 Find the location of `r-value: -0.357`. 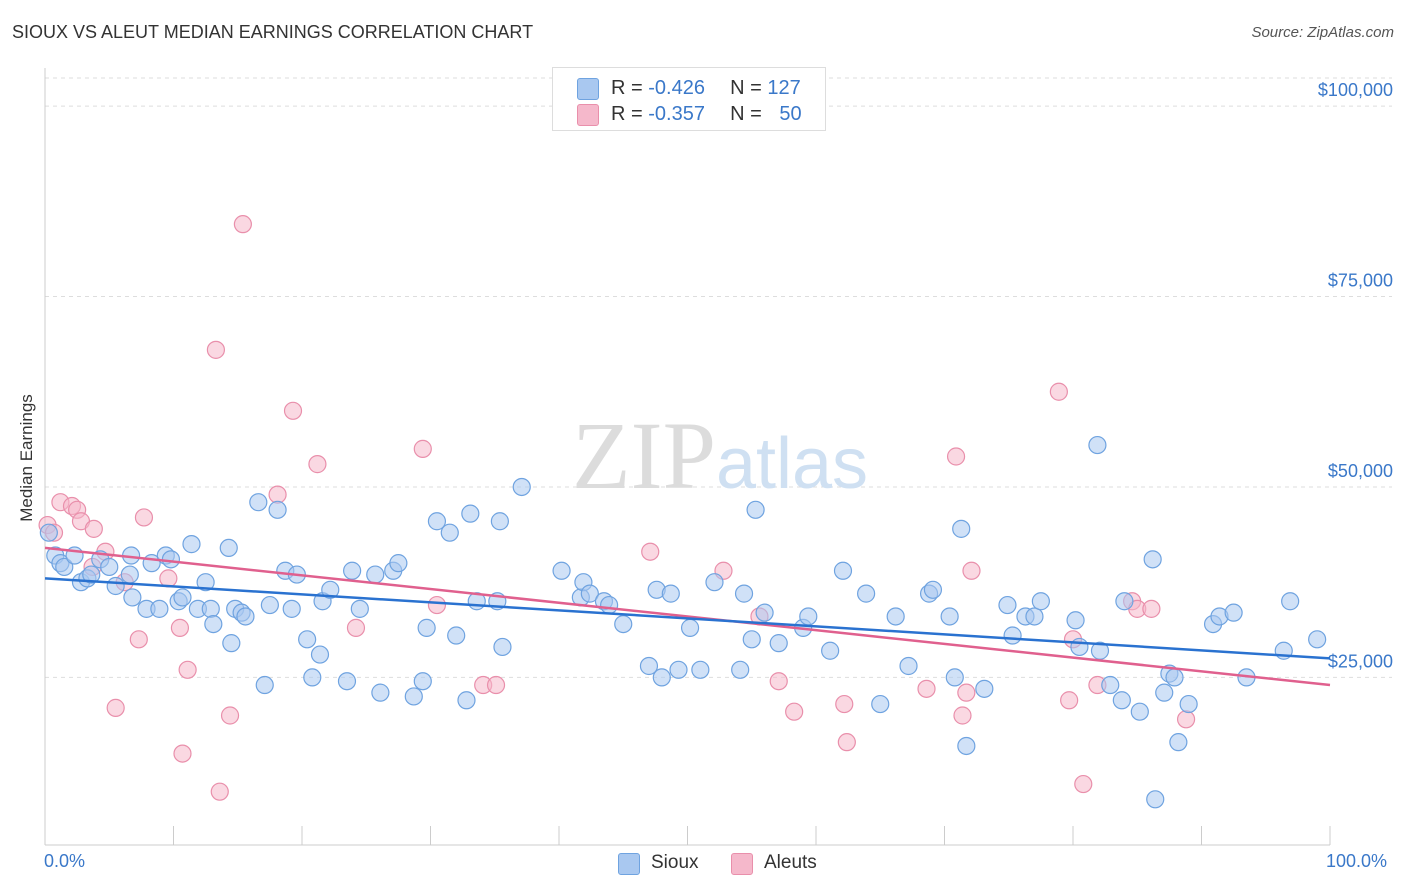

r-value: -0.357 is located at coordinates (676, 114).